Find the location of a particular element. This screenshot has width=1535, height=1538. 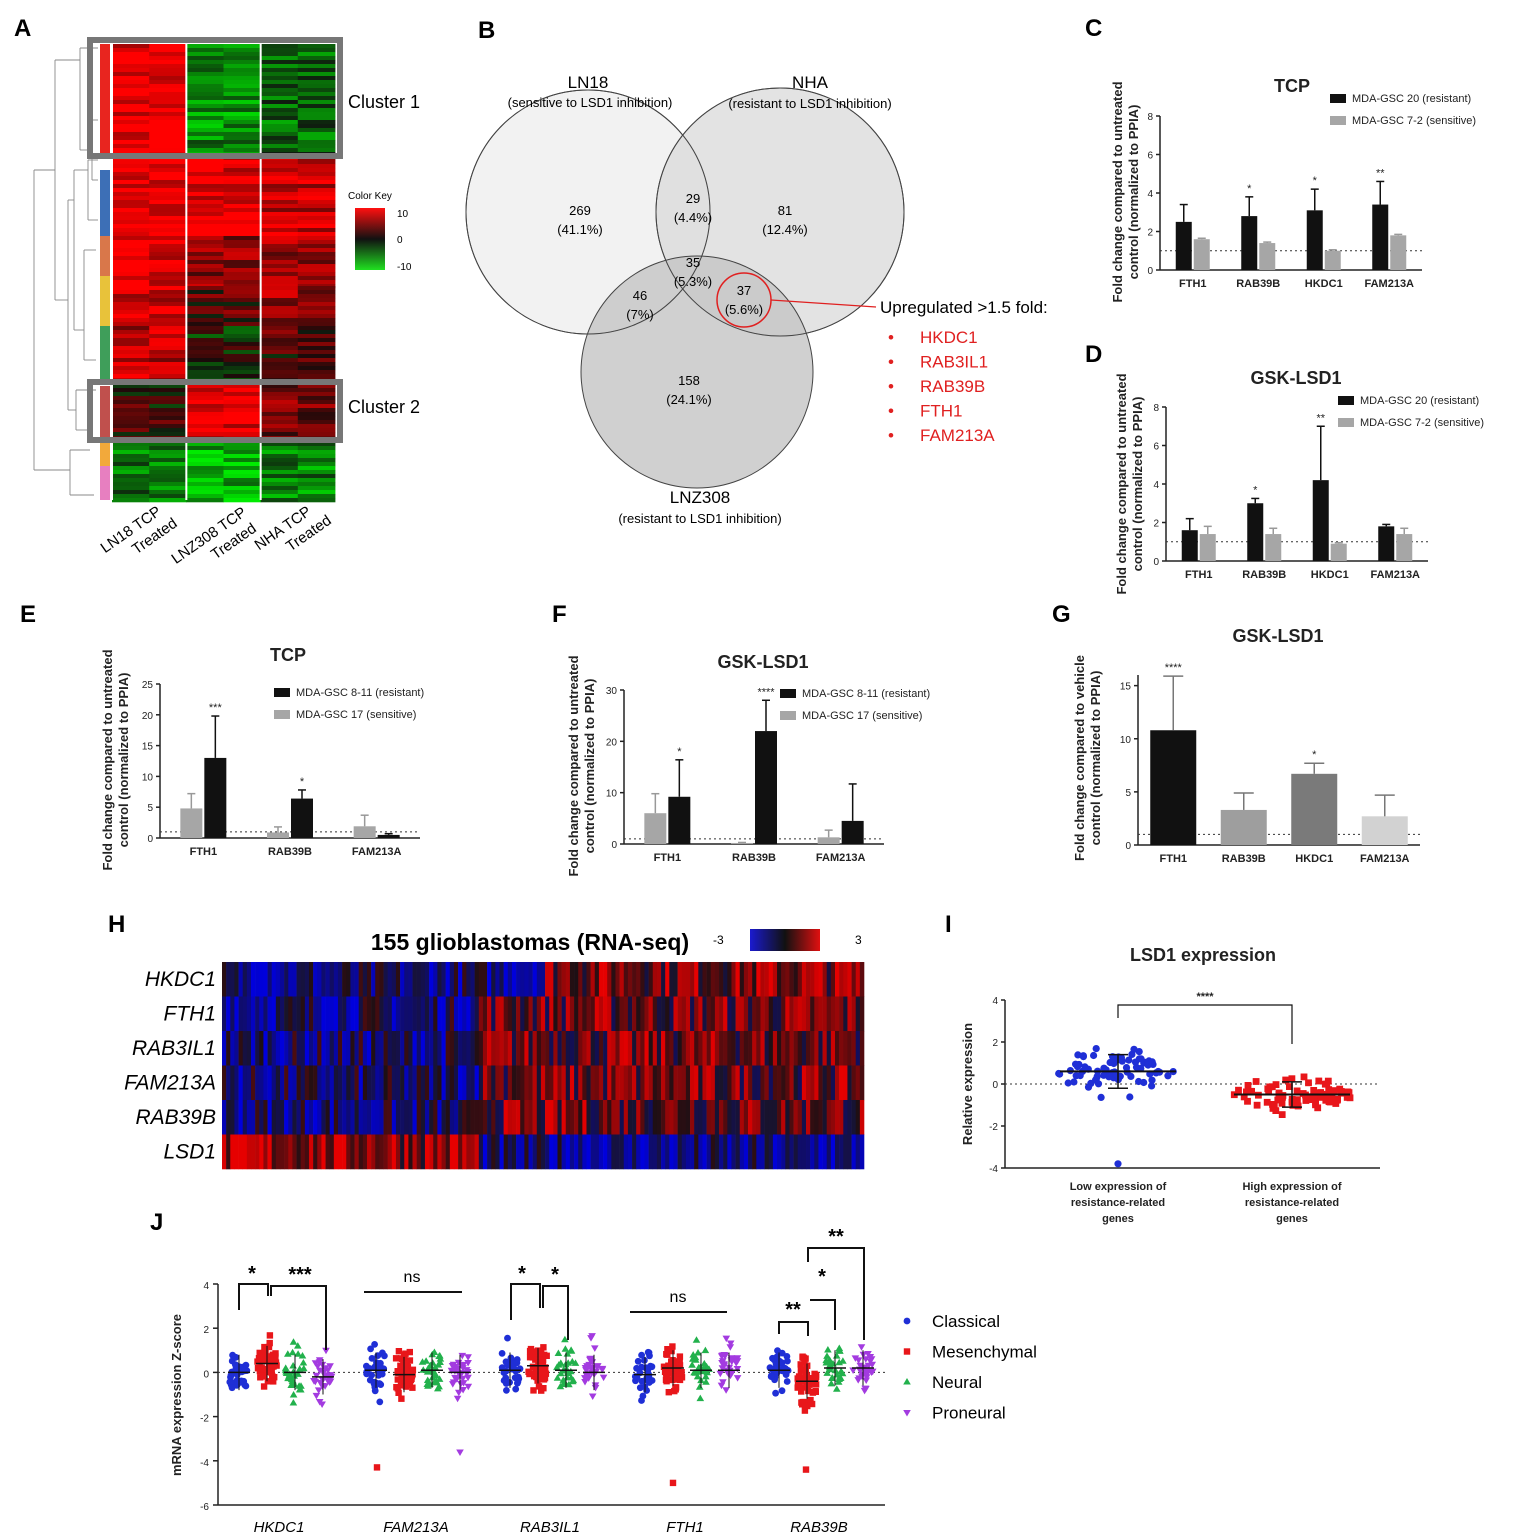

heatmap-row-label: RAB3IL1 is located at coordinates (174, 1048).